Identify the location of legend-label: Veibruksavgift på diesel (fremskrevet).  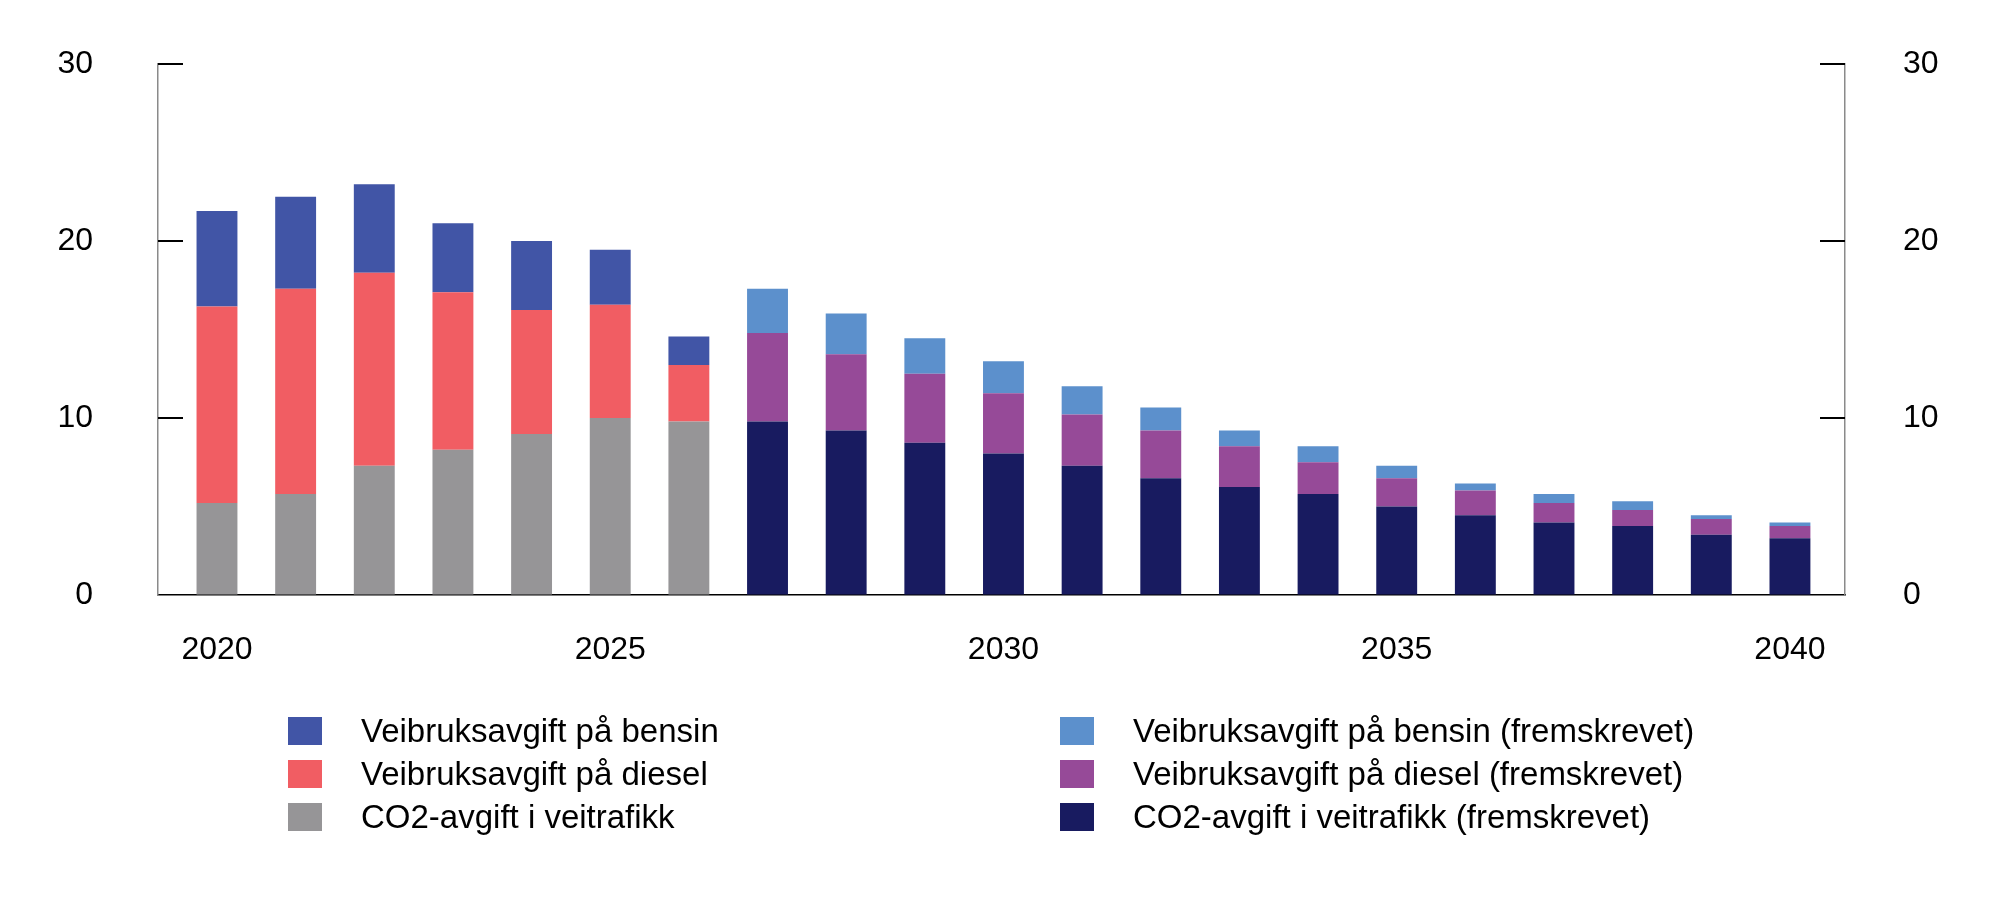
(1408, 773).